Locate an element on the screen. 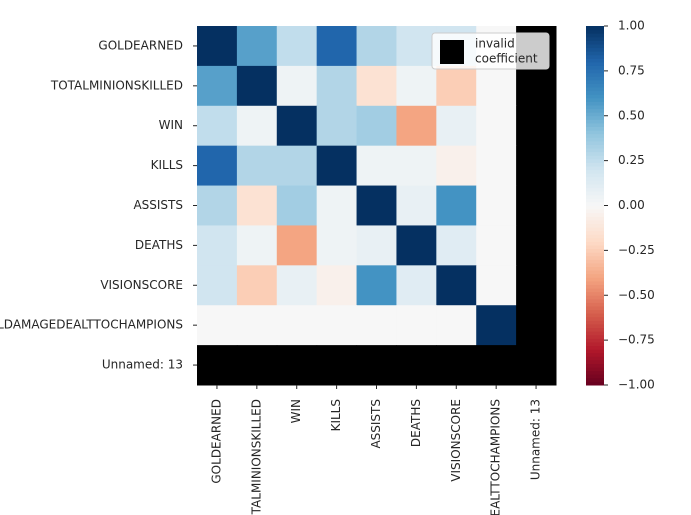  x-tick-label: KILLS is located at coordinates (336, 415).